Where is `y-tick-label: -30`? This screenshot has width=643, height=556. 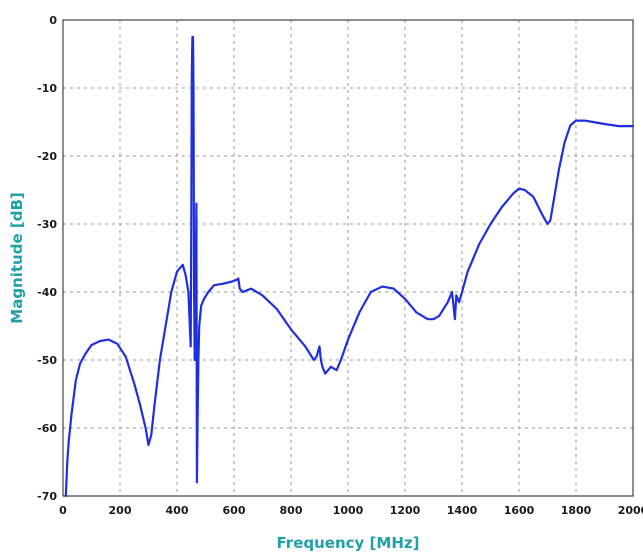 y-tick-label: -30 is located at coordinates (47, 224).